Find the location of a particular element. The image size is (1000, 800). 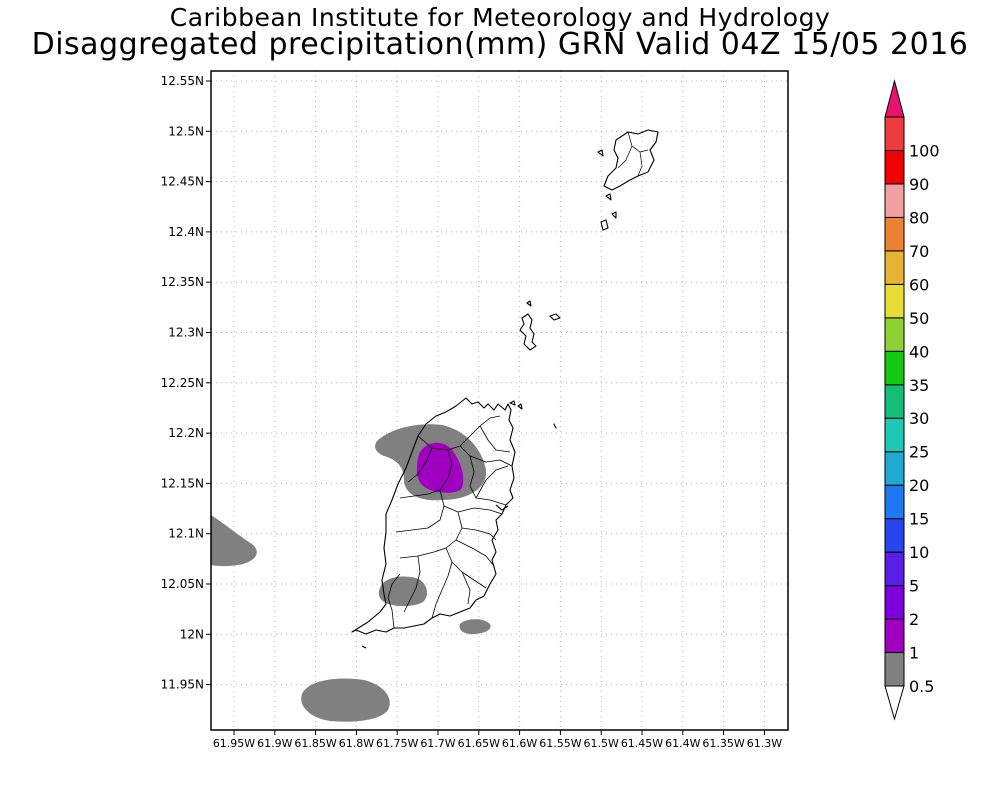

lon-tick-label: 61.45W is located at coordinates (642, 743).